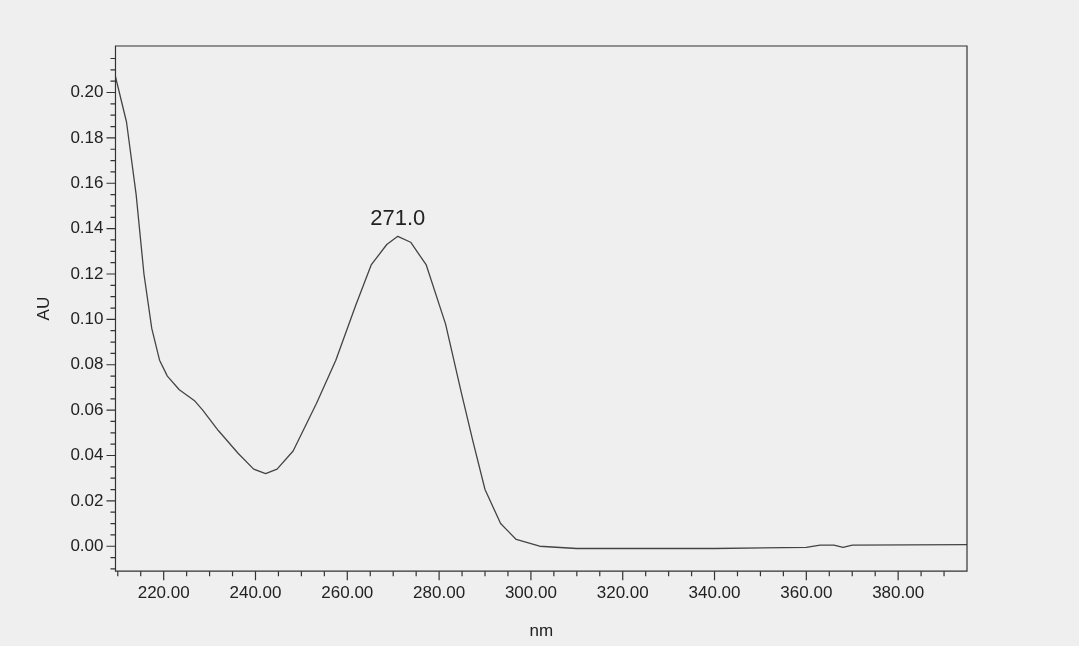  What do you see at coordinates (806, 593) in the screenshot?
I see `x-tick-label: 360.00` at bounding box center [806, 593].